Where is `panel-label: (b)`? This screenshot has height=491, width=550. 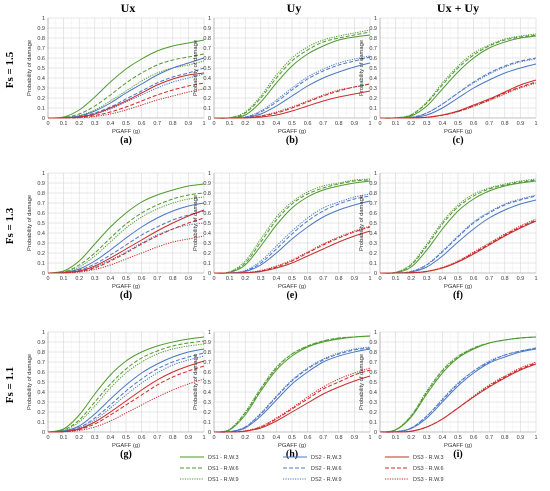 panel-label: (b) is located at coordinates (292, 140).